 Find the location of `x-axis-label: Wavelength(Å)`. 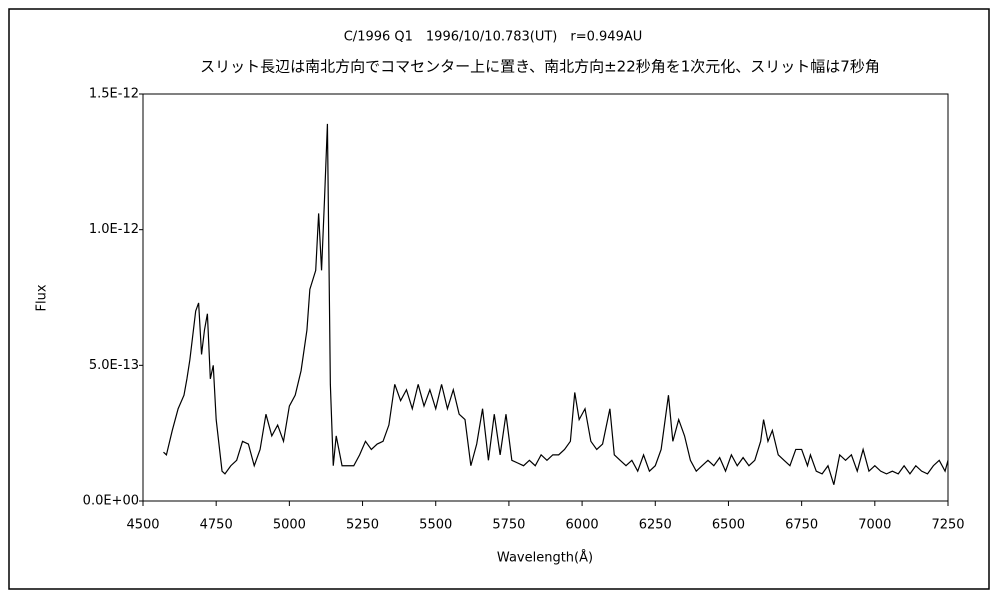

x-axis-label: Wavelength(Å) is located at coordinates (545, 558).